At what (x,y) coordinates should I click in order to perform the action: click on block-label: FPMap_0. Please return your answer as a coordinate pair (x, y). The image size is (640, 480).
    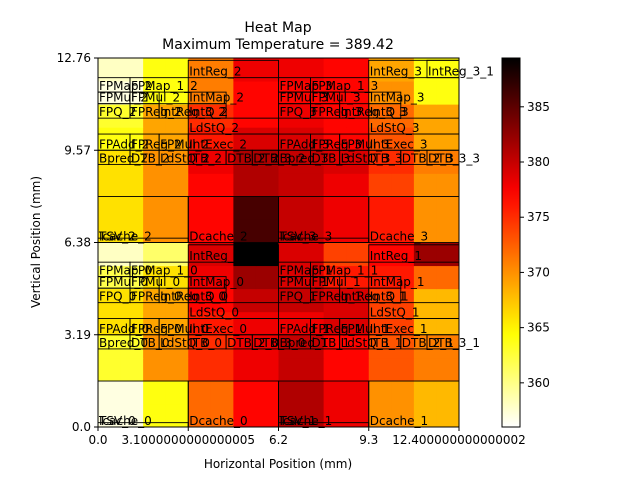
    Looking at the image, I should click on (125, 271).